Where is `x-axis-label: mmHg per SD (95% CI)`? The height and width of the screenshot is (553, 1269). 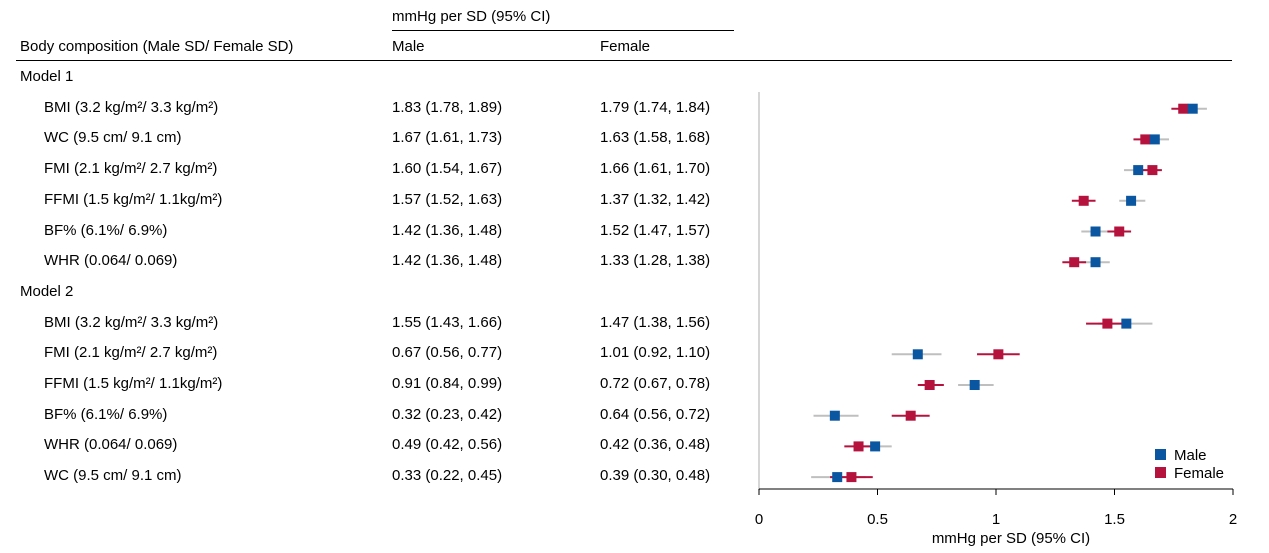 x-axis-label: mmHg per SD (95% CI) is located at coordinates (1011, 538).